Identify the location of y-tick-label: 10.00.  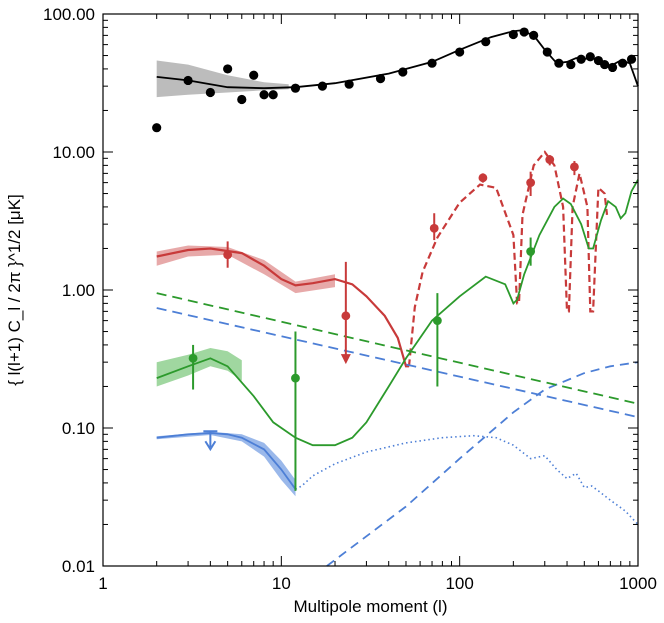
(73, 152).